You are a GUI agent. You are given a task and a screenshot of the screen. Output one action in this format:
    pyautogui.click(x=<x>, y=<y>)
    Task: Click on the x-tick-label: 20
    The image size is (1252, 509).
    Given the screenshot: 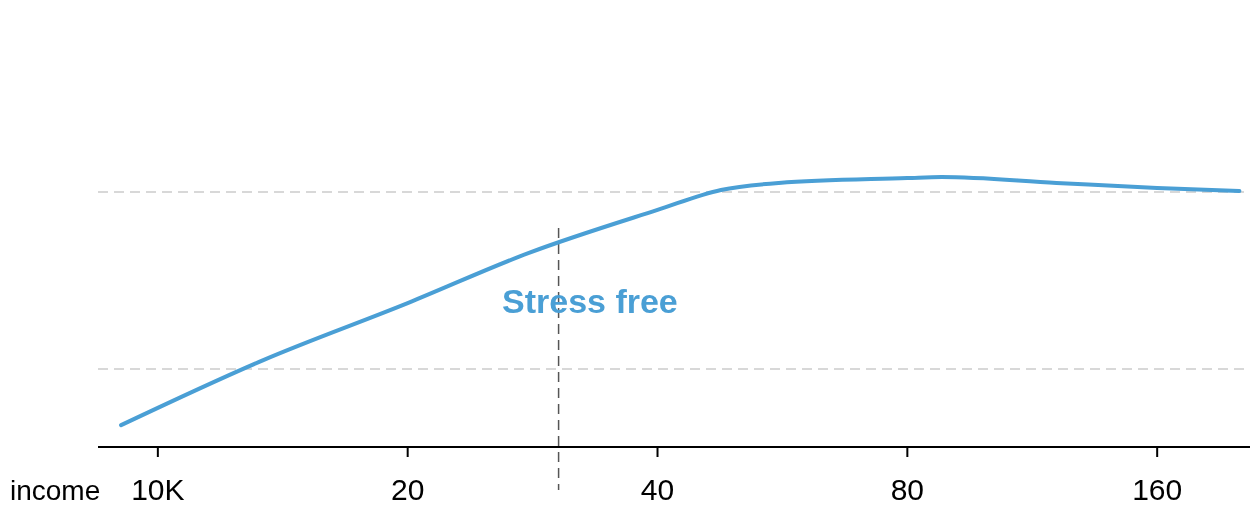 What is the action you would take?
    pyautogui.click(x=407, y=489)
    